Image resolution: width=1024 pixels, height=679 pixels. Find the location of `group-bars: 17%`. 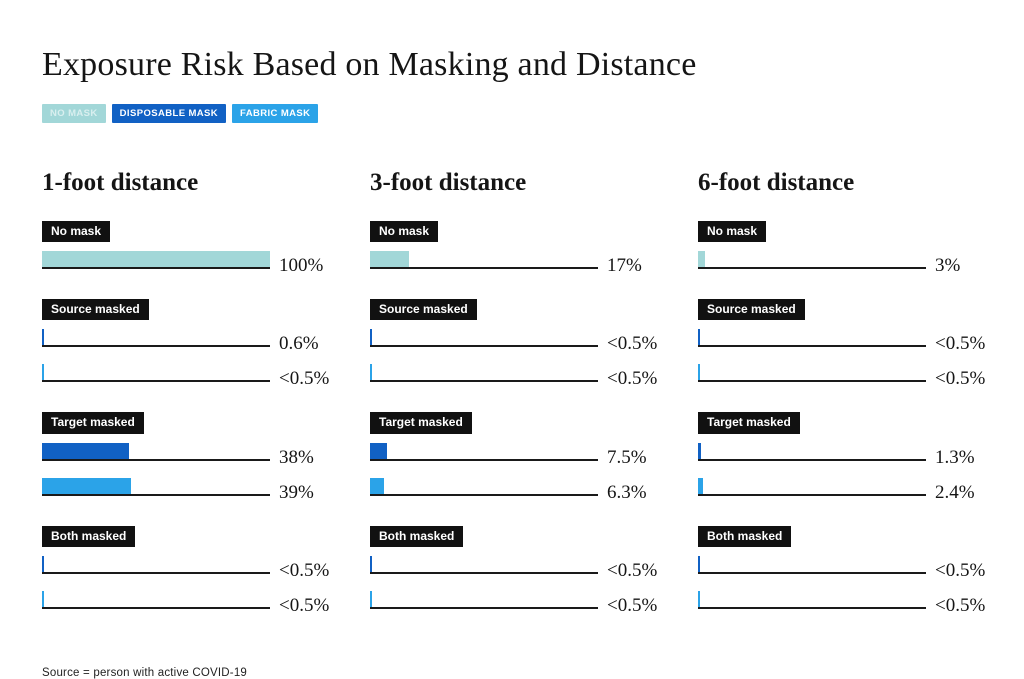

group-bars: 17% is located at coordinates (515, 262).